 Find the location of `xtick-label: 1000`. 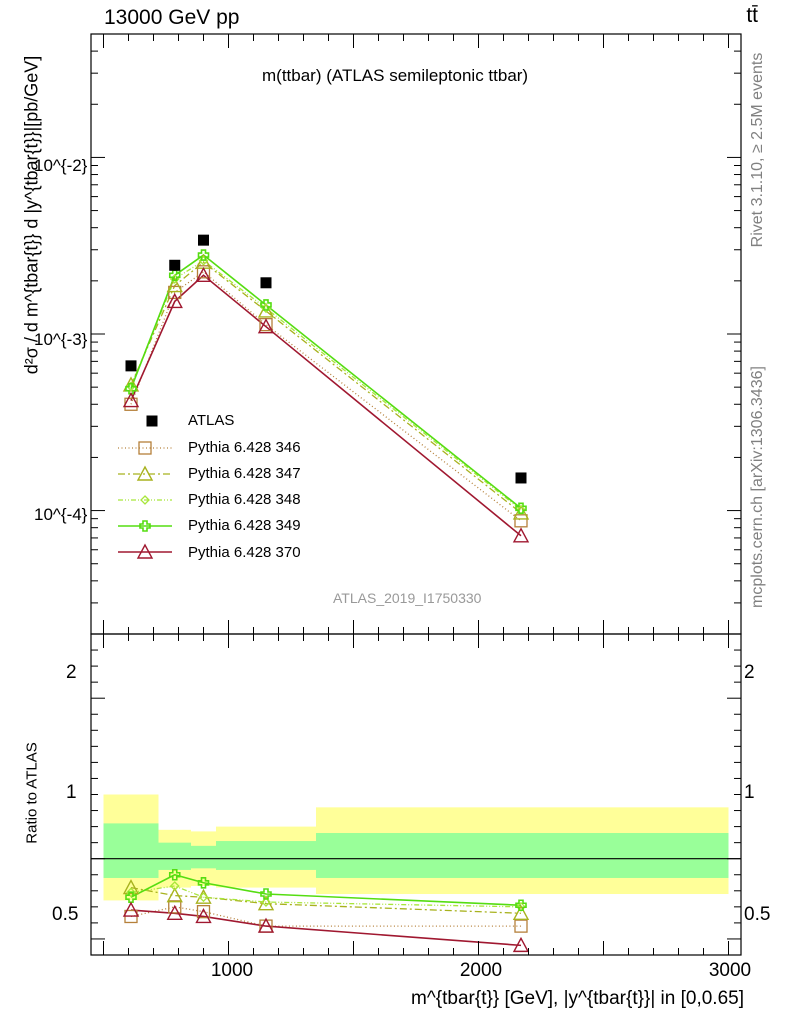

xtick-label: 1000 is located at coordinates (232, 970).